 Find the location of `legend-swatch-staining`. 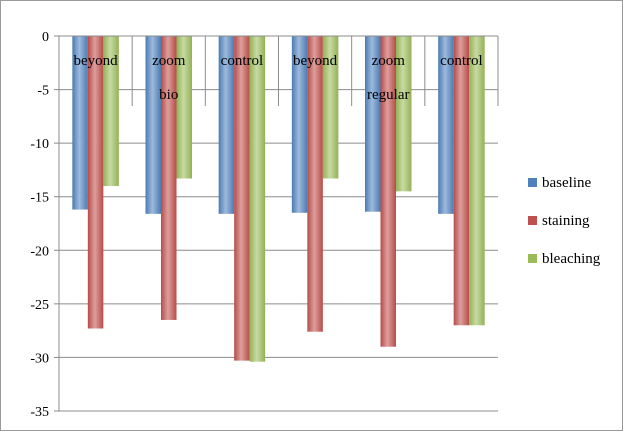

legend-swatch-staining is located at coordinates (532, 220).